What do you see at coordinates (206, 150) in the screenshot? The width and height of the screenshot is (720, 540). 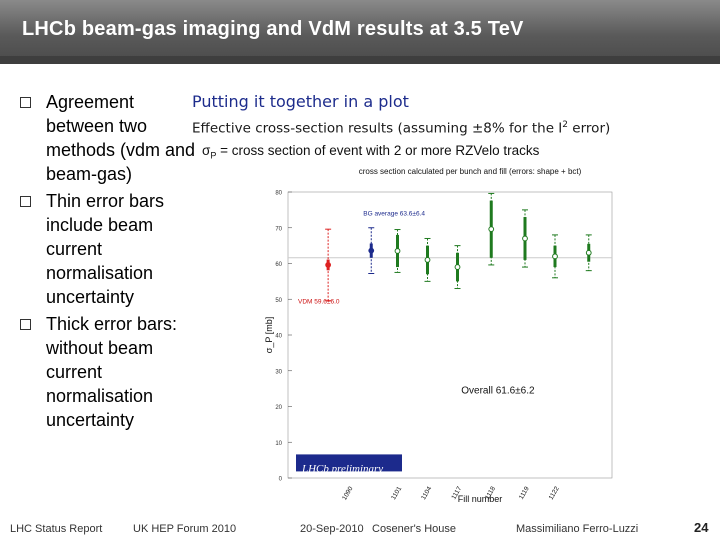 I see `sigma-symbol: σ` at bounding box center [206, 150].